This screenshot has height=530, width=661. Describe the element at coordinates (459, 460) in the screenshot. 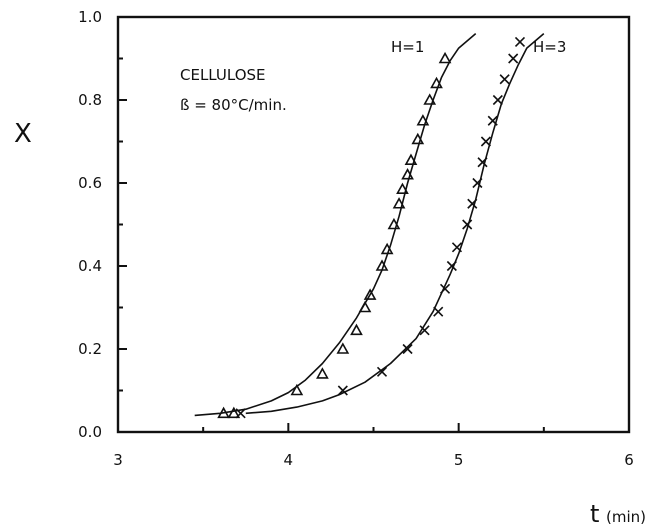

I see `x-tick-label-5: 5` at that location.